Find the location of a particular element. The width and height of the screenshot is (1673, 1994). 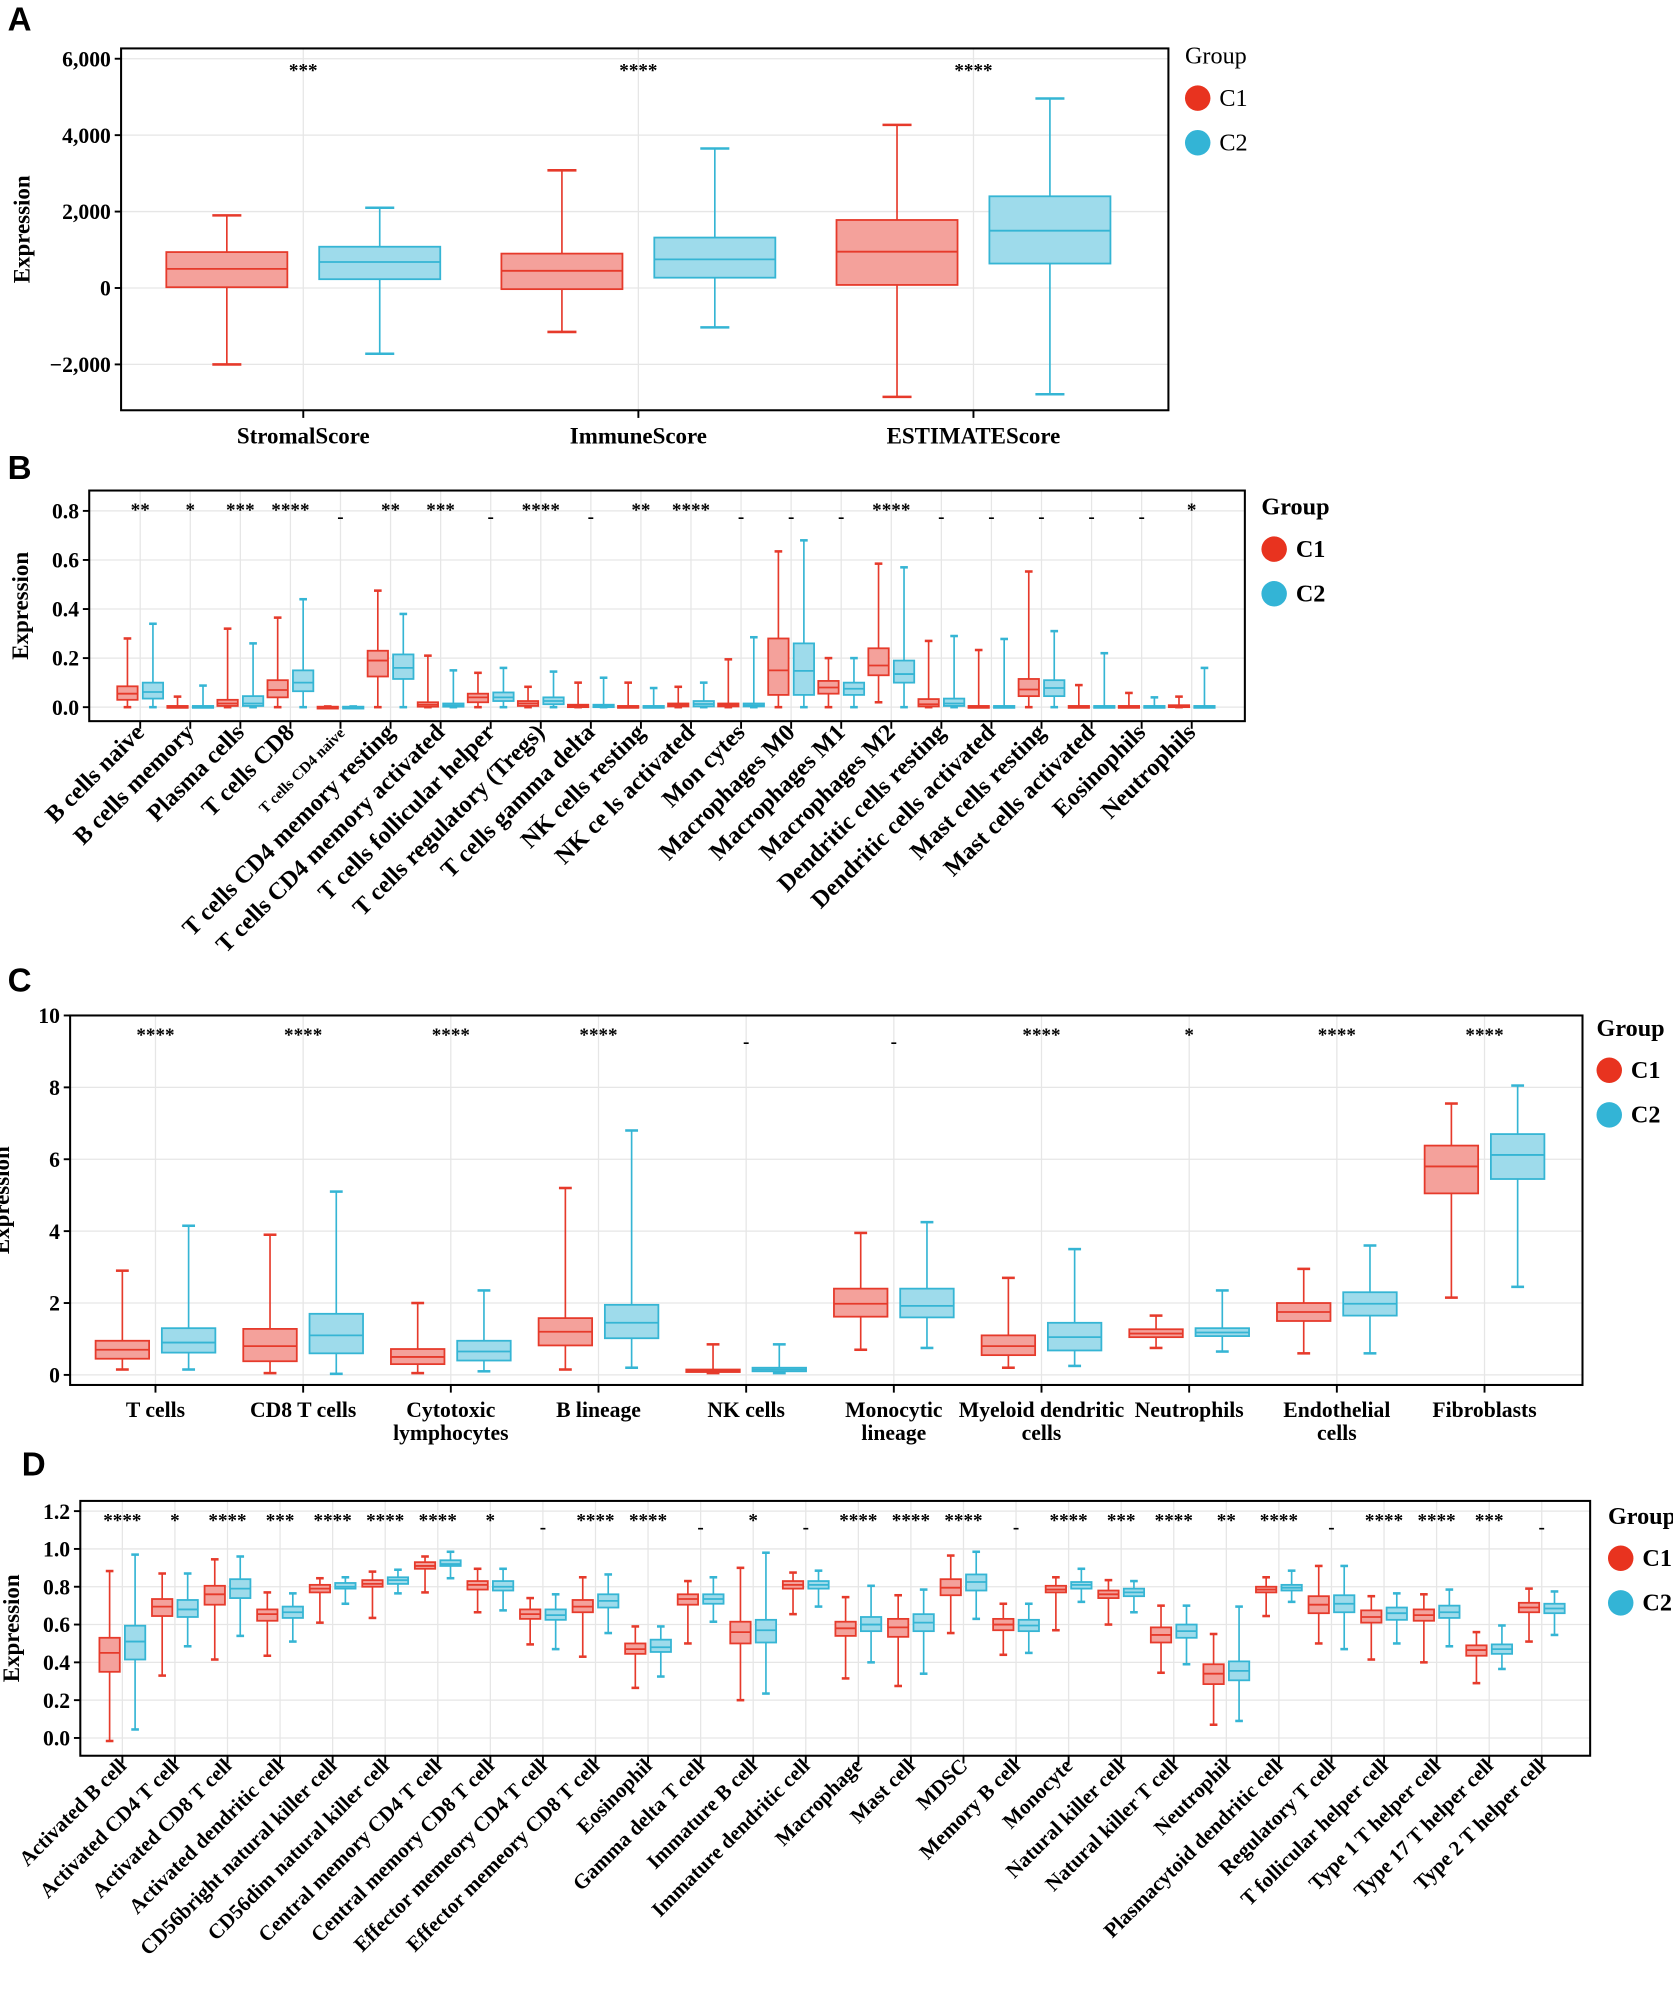

y-tick-label: 0.0 is located at coordinates (65, 708).